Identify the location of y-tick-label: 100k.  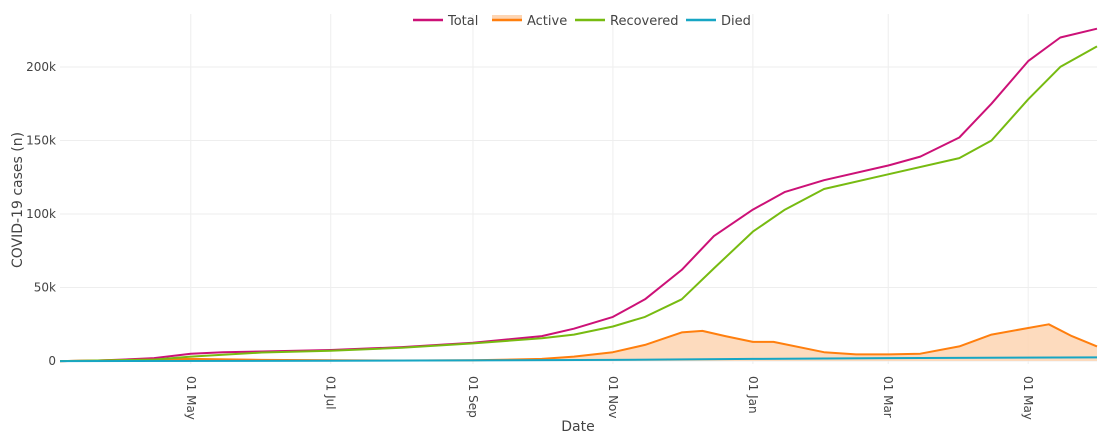
(41, 214).